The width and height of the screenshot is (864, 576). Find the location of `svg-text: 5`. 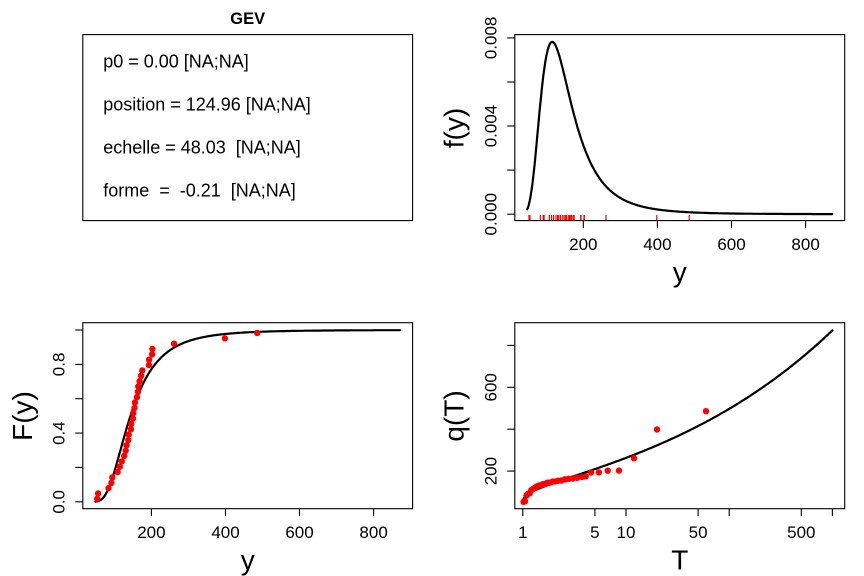

svg-text: 5 is located at coordinates (594, 532).